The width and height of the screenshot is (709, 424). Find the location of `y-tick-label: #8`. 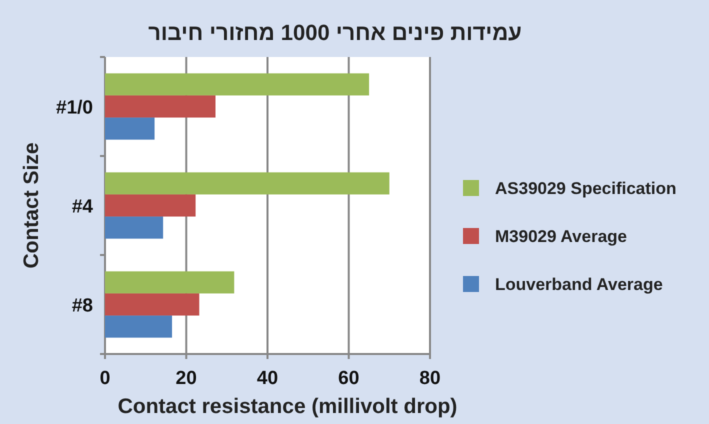

y-tick-label: #8 is located at coordinates (82, 306).